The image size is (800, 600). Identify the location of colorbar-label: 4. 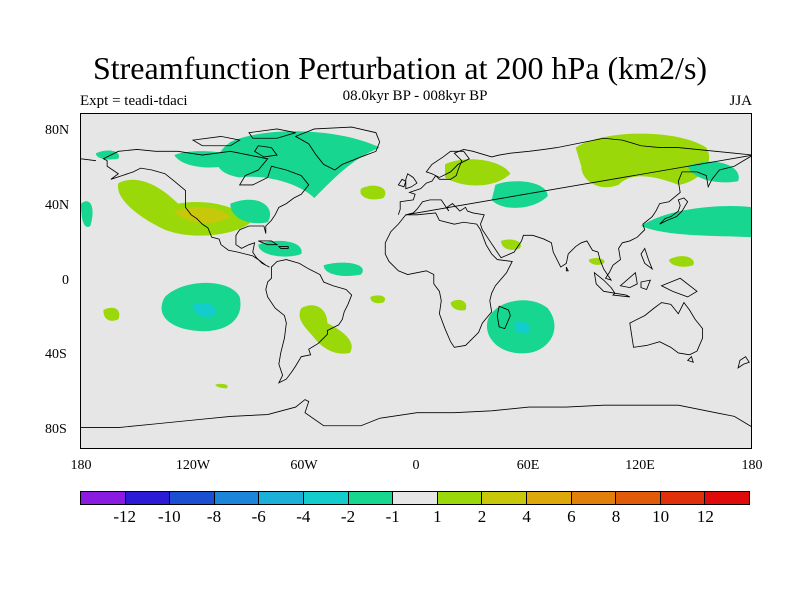
(526, 516).